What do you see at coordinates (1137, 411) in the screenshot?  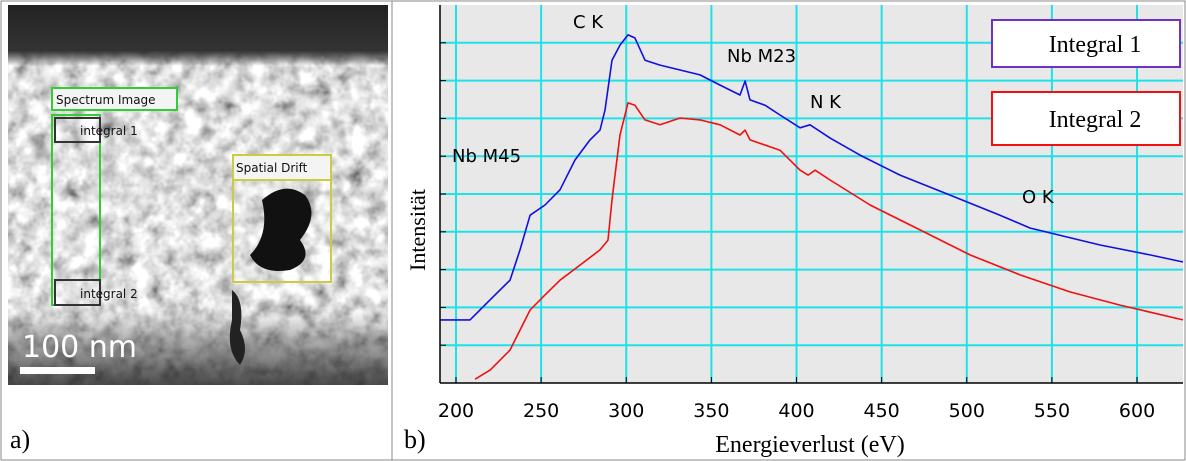 I see `x-tick-label: 600` at bounding box center [1137, 411].